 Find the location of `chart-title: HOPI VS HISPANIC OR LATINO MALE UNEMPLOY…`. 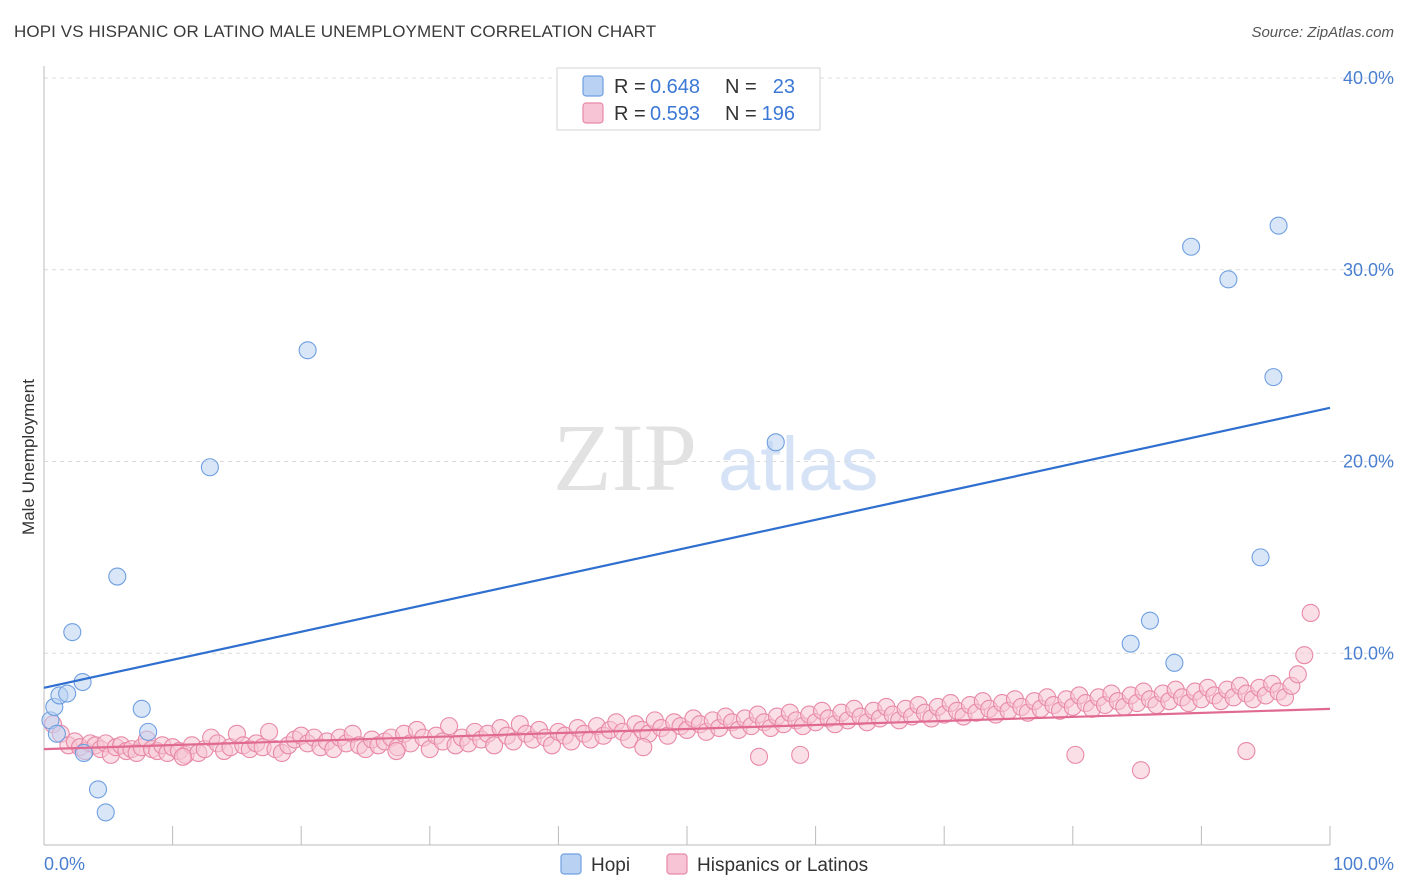

chart-title: HOPI VS HISPANIC OR LATINO MALE UNEMPLOY… is located at coordinates (335, 31).